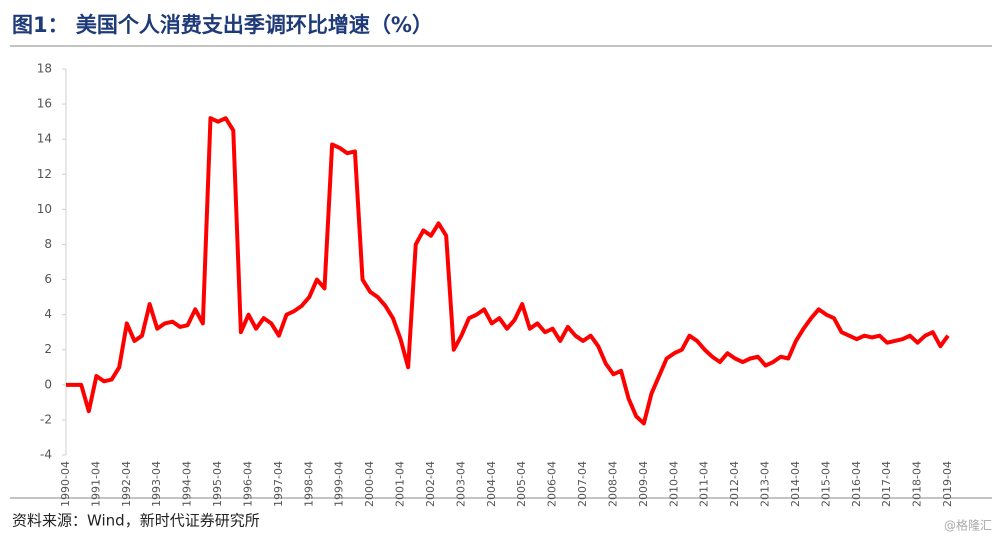 This screenshot has width=1000, height=546. I want to click on x-tick-label: 1997-04, so click(278, 484).